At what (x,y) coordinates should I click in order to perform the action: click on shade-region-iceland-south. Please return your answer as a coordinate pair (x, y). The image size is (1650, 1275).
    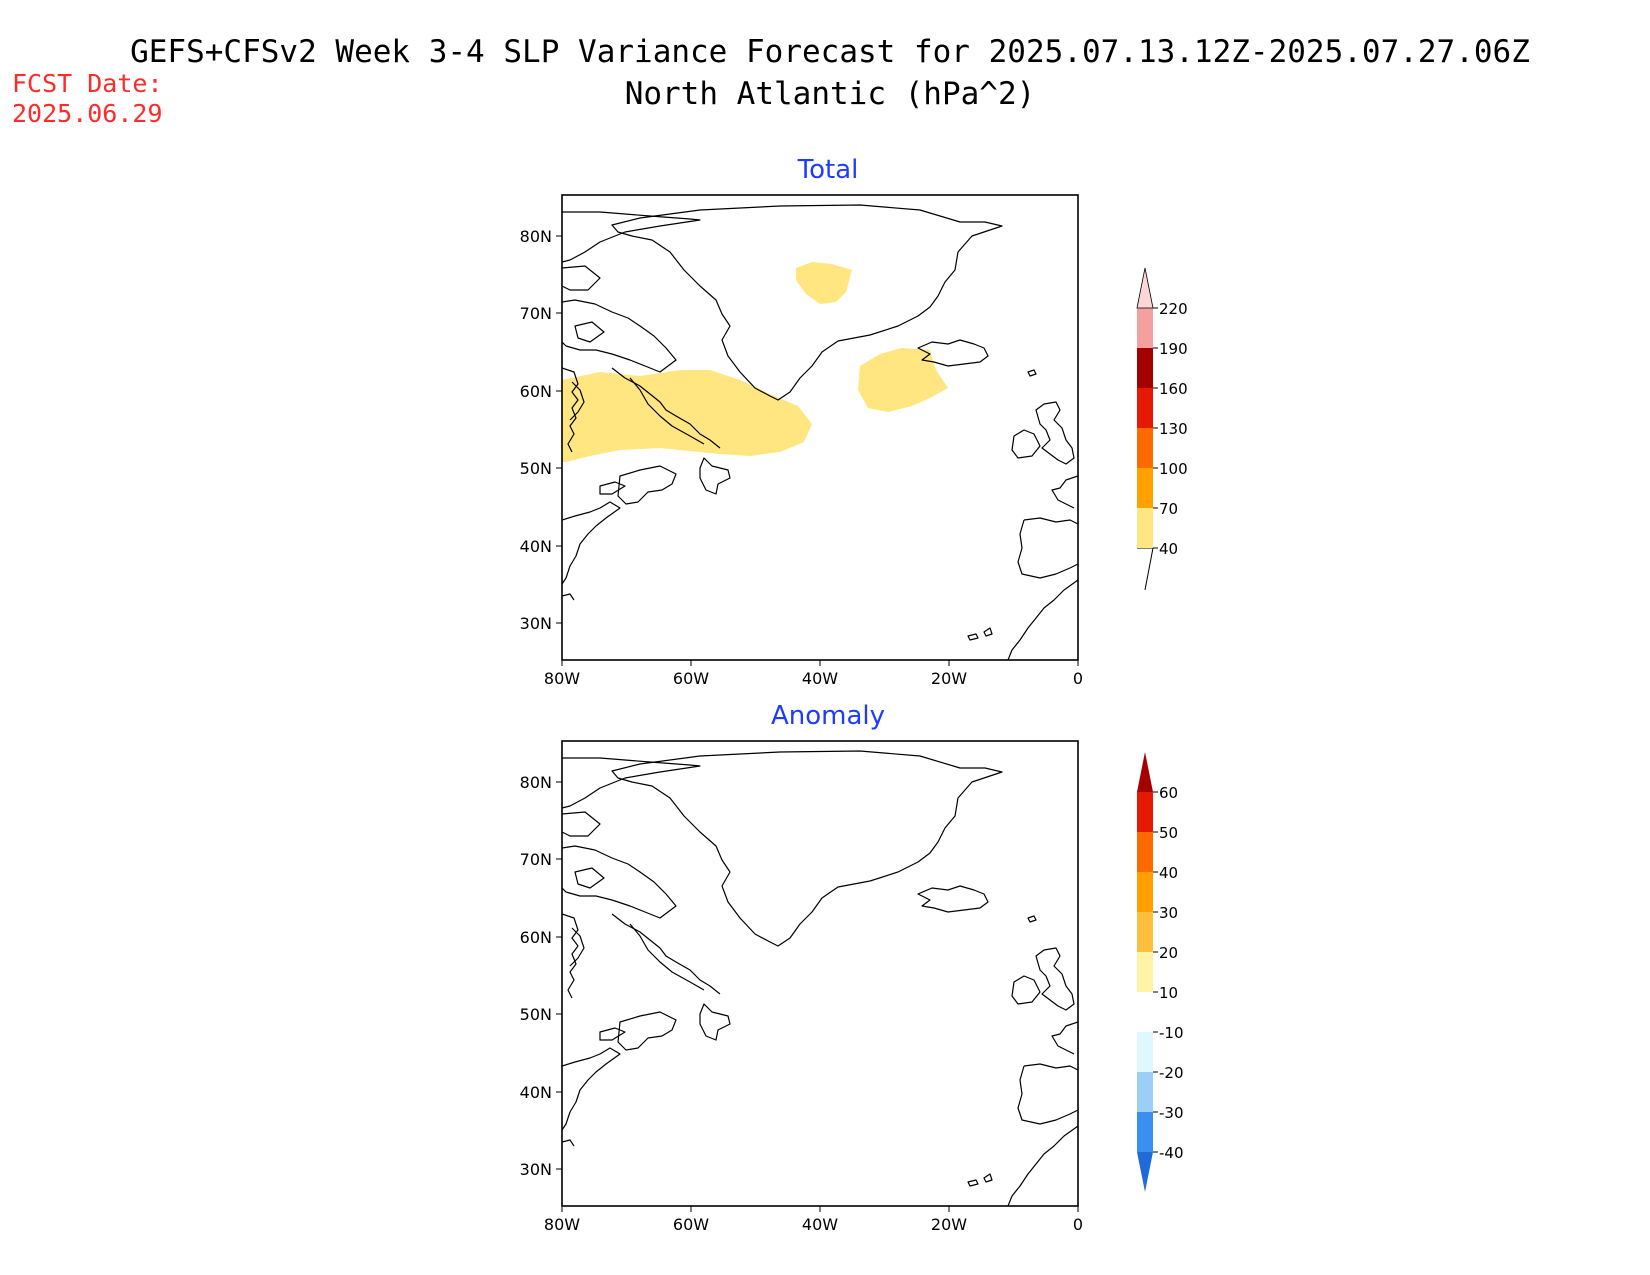
    Looking at the image, I should click on (903, 380).